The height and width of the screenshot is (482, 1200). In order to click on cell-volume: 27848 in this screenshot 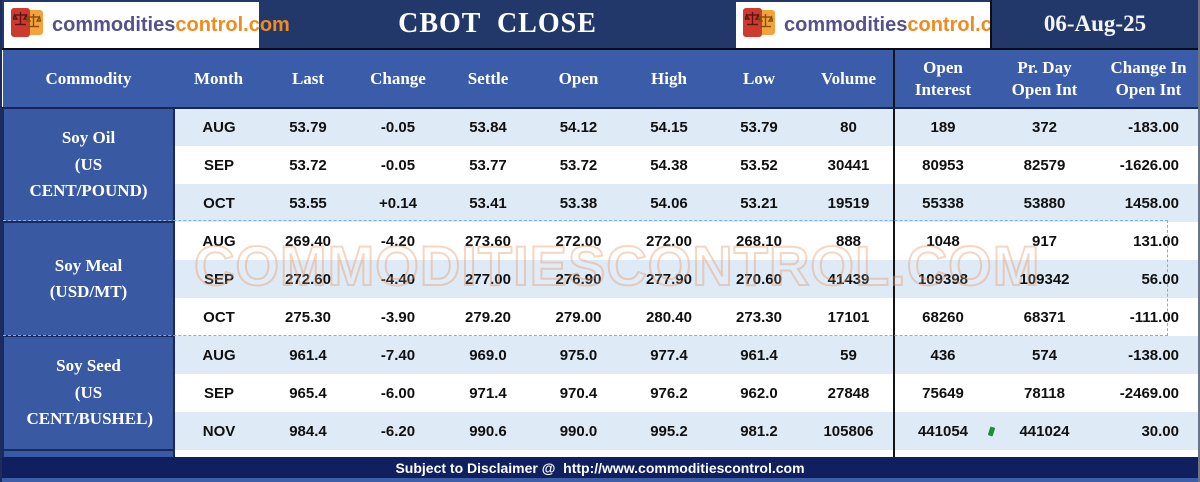, I will do `click(849, 393)`.